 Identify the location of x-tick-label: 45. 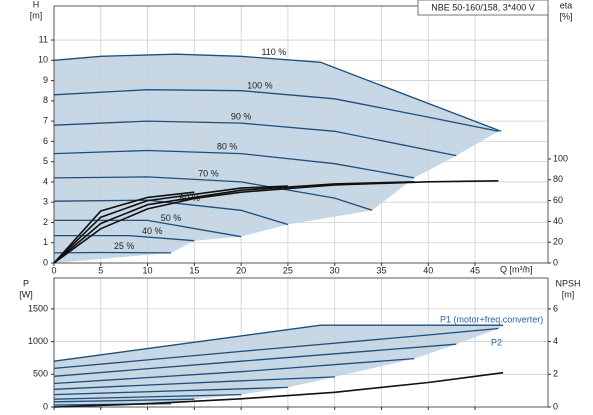
(475, 270).